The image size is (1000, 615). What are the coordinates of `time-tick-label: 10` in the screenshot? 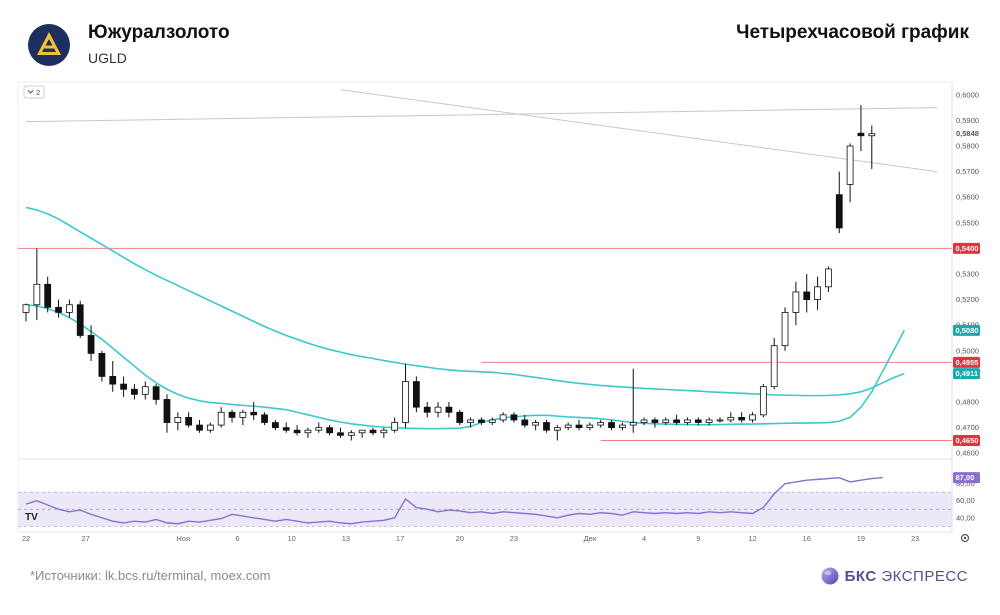 It's located at (291, 538).